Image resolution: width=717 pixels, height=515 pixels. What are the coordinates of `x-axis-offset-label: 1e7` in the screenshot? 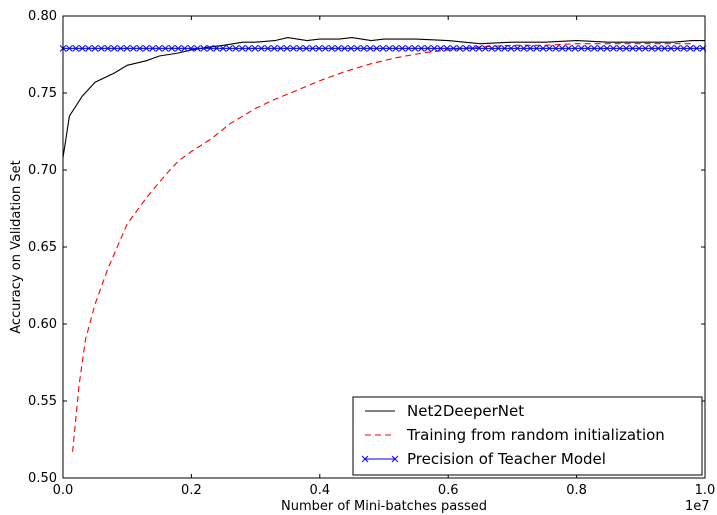 It's located at (697, 506).